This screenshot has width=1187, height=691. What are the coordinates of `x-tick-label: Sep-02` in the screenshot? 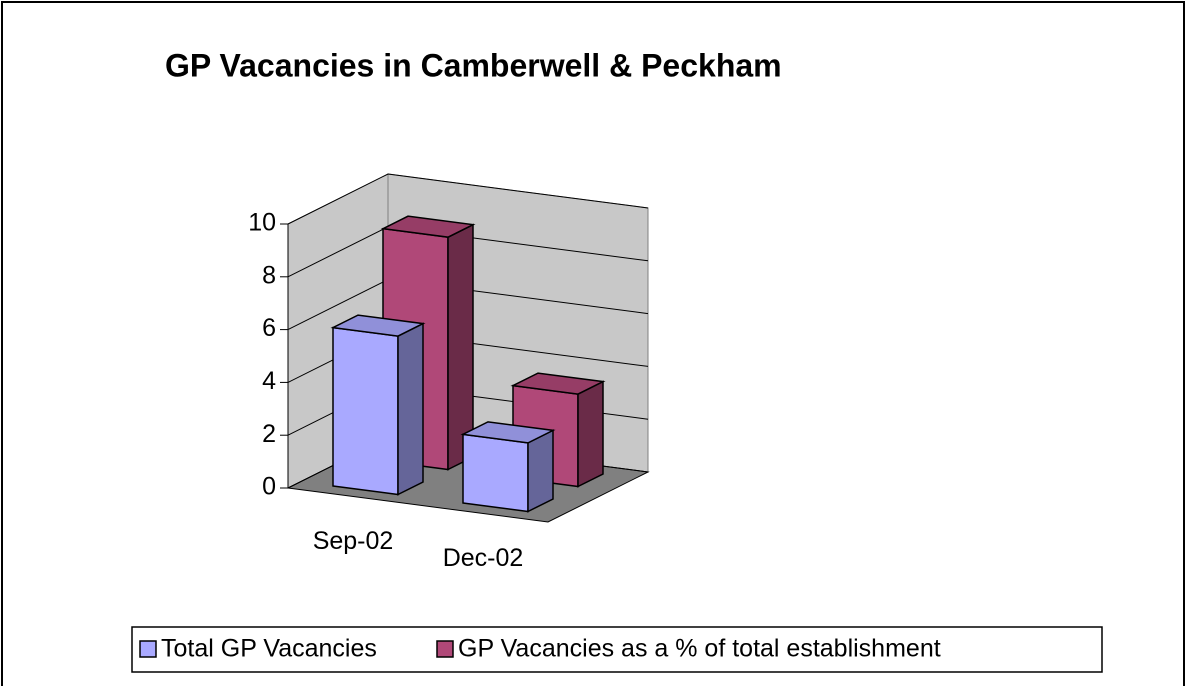 It's located at (353, 541).